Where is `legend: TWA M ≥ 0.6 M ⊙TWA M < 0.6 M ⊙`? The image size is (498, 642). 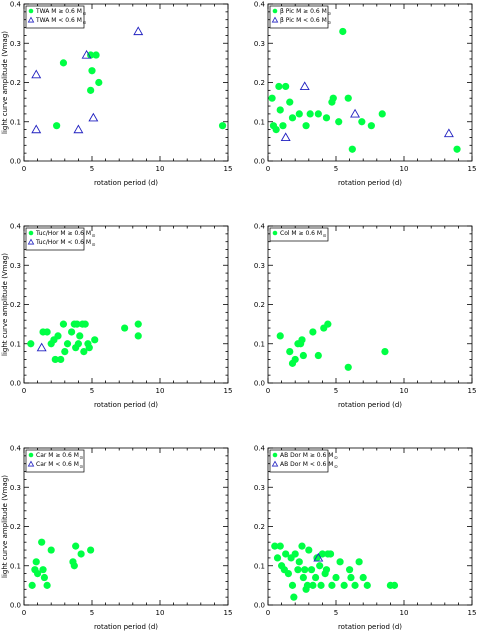 legend: TWA M ≥ 0.6 M ⊙TWA M < 0.6 M ⊙ is located at coordinates (55, 17).